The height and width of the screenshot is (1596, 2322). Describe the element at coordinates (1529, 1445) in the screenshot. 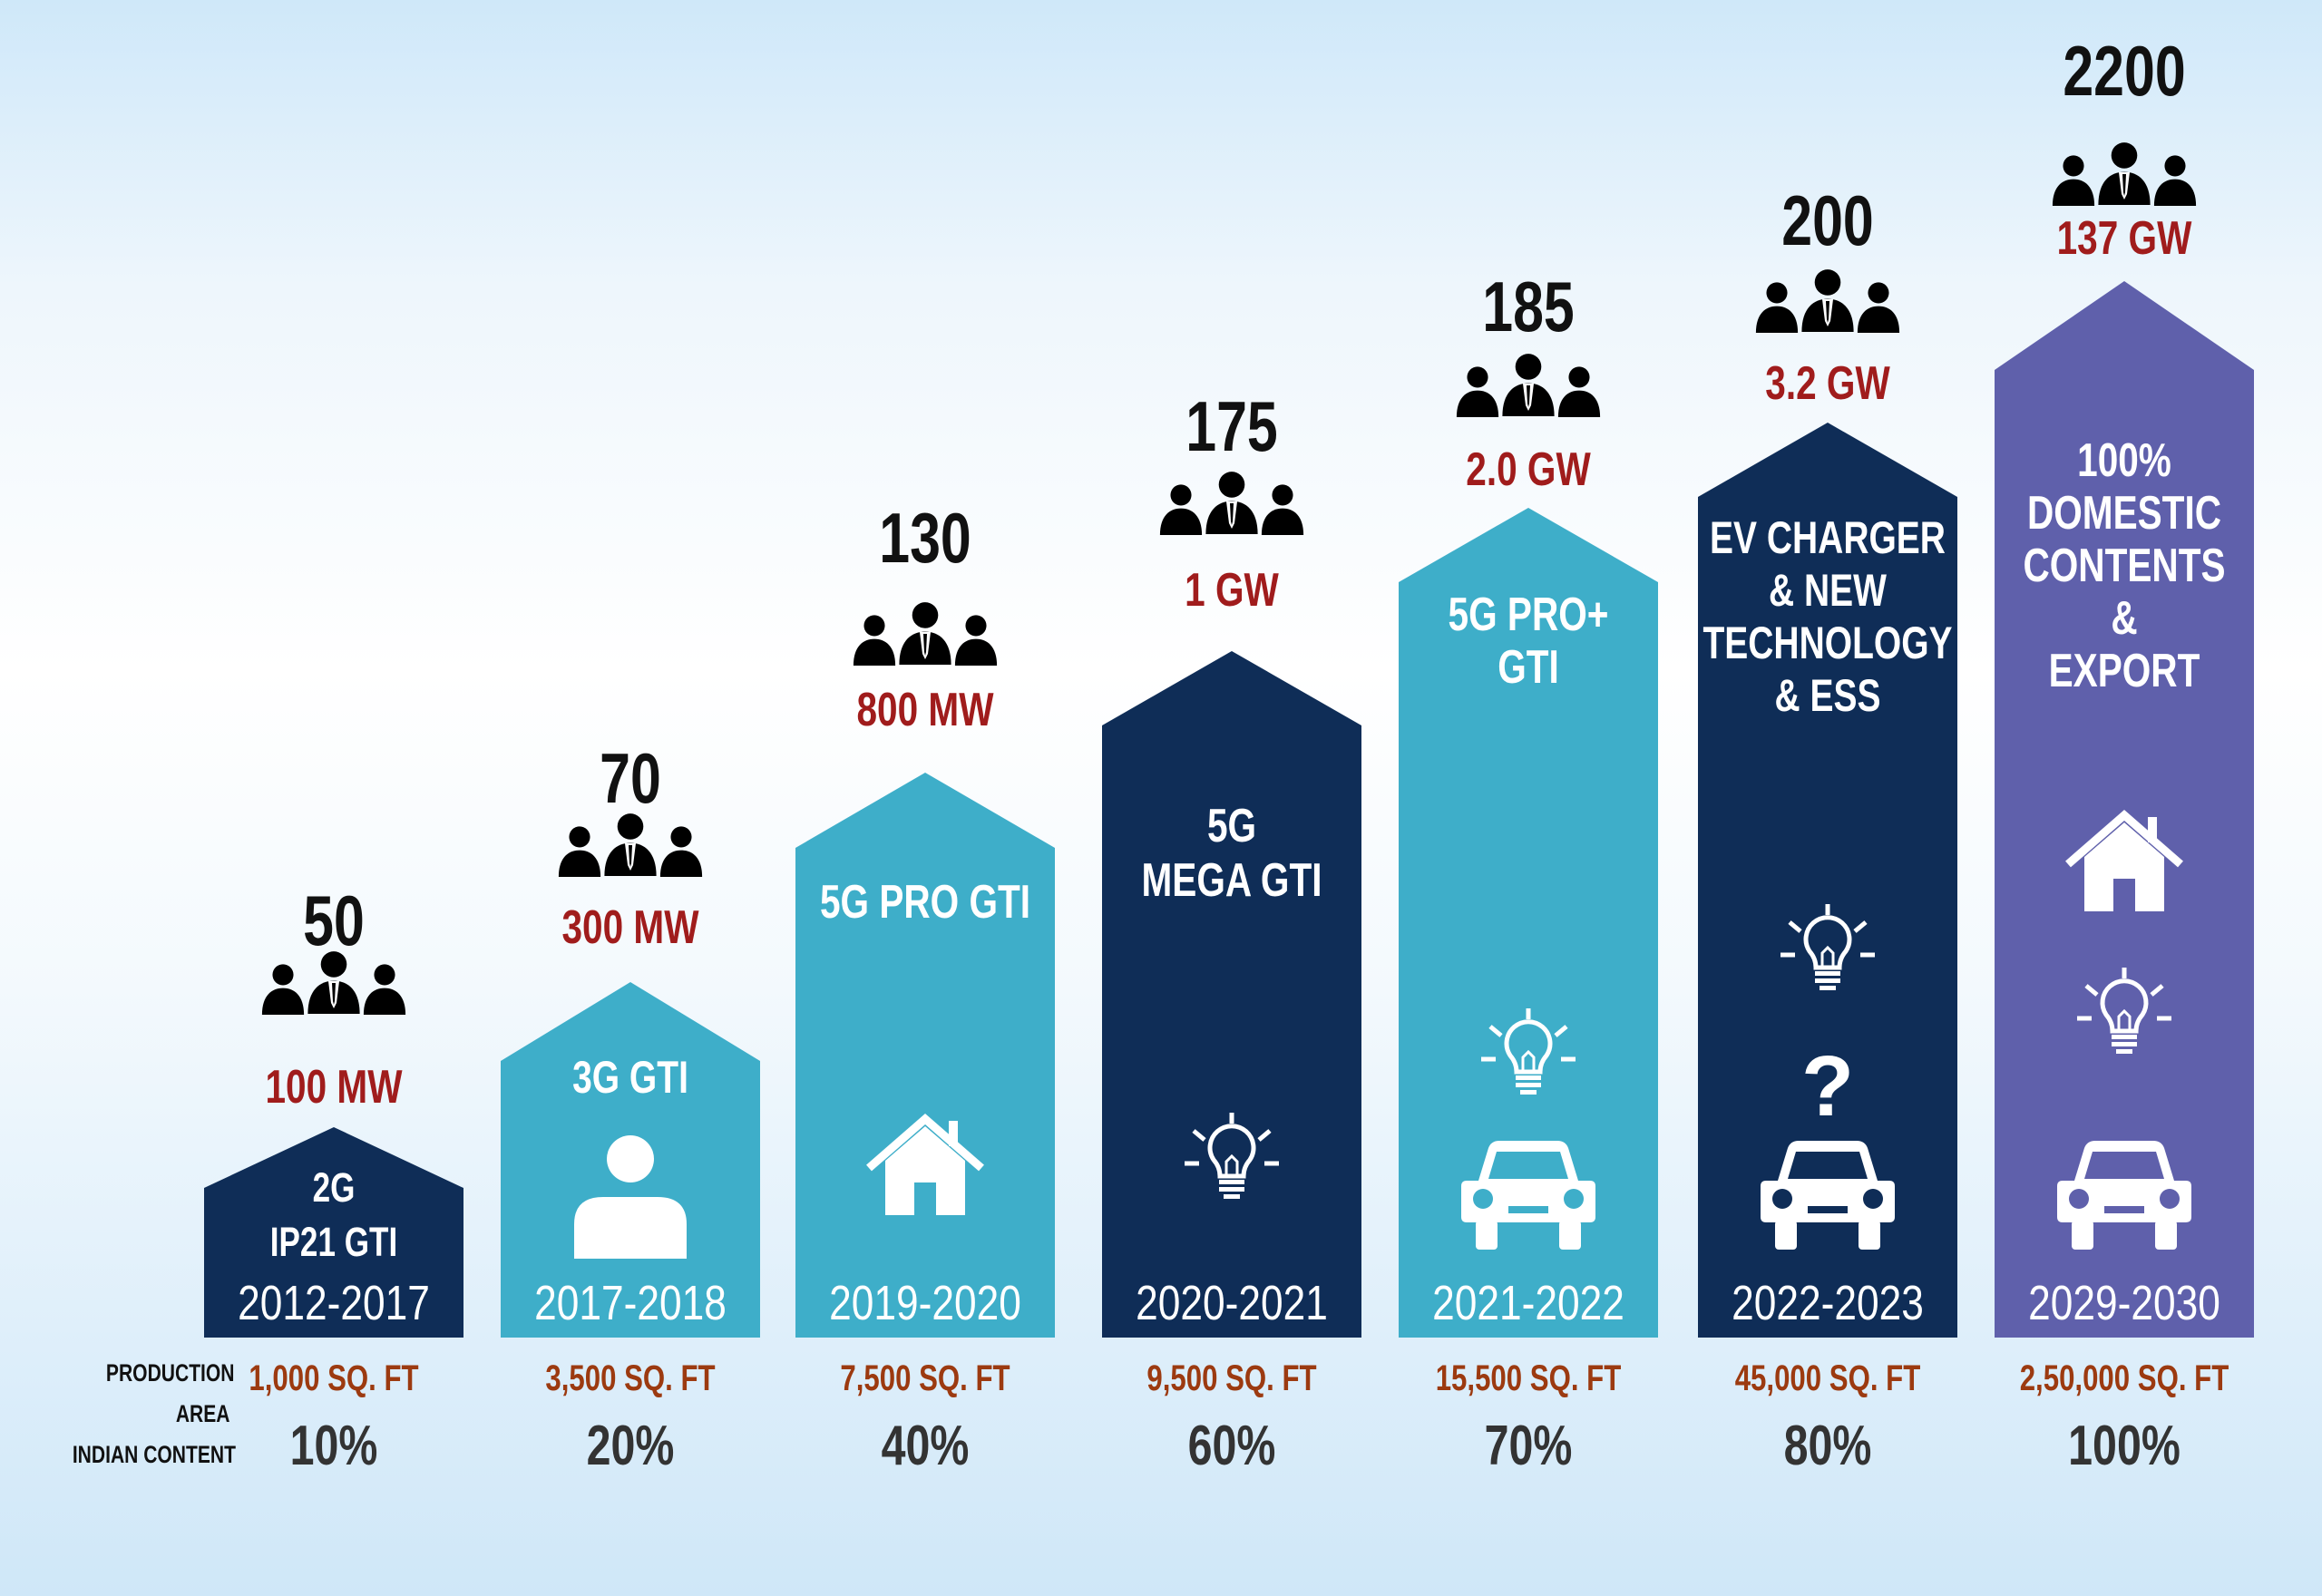

I see `indian-content-label: 70%` at that location.